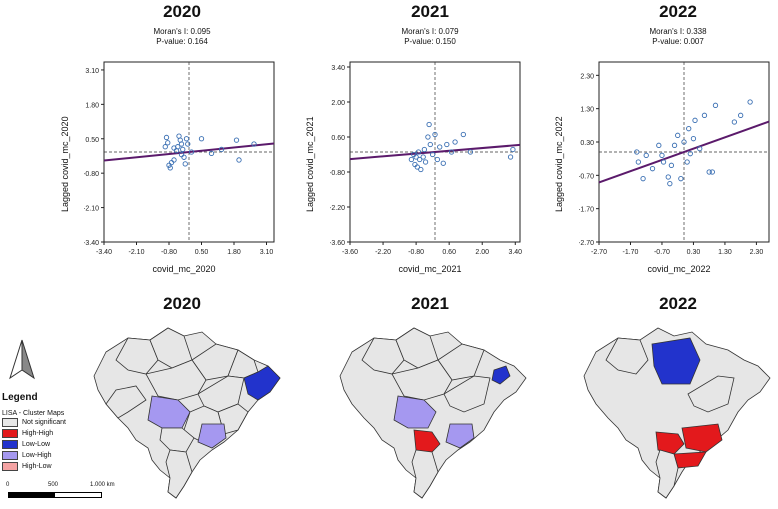  What do you see at coordinates (338, 68) in the screenshot?
I see `y-tick-label: 3.40` at bounding box center [338, 68].